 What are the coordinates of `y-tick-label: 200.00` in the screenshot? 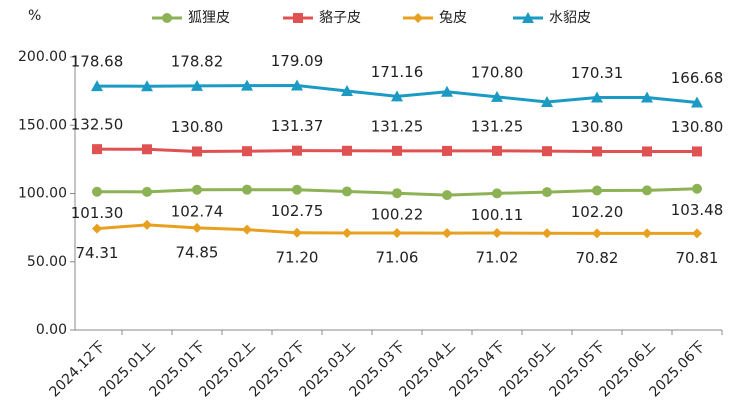 It's located at (42, 57).